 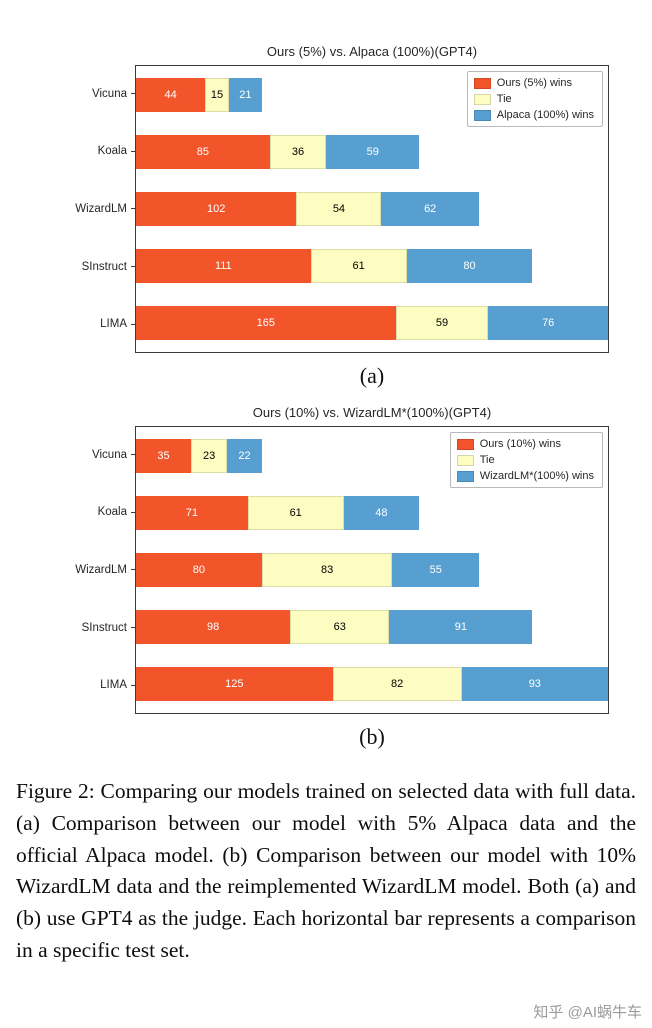 What do you see at coordinates (372, 412) in the screenshot?
I see `chart-b-title: Ours (10%) vs. WizardLM*(100%)(GPT4)` at bounding box center [372, 412].